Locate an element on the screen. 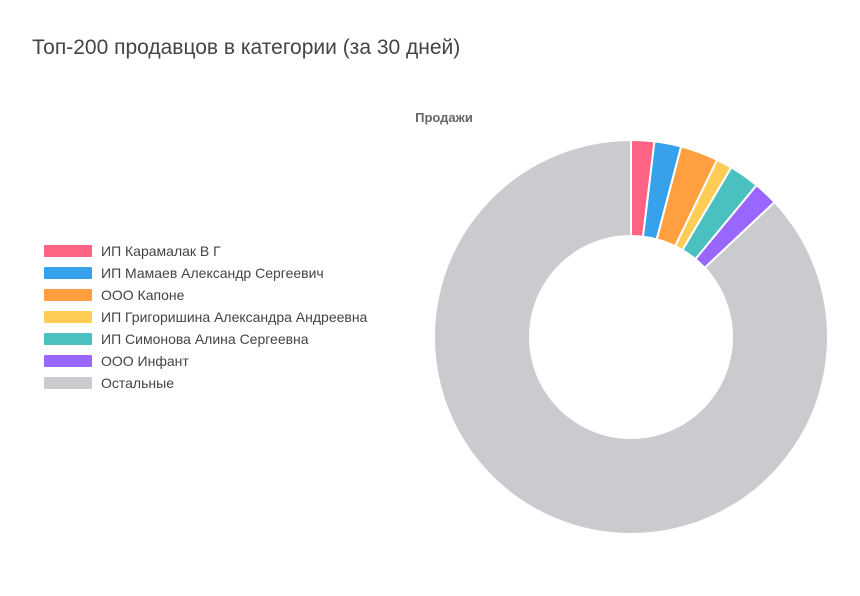  legend-label: ИП Мамаев Александр Сергеевич is located at coordinates (212, 273).